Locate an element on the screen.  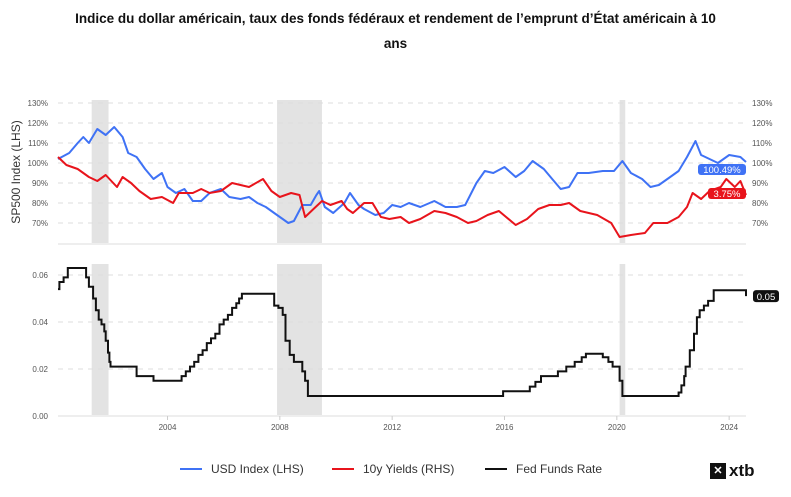
legend-fed: Fed Funds Rate is located at coordinates (543, 469).